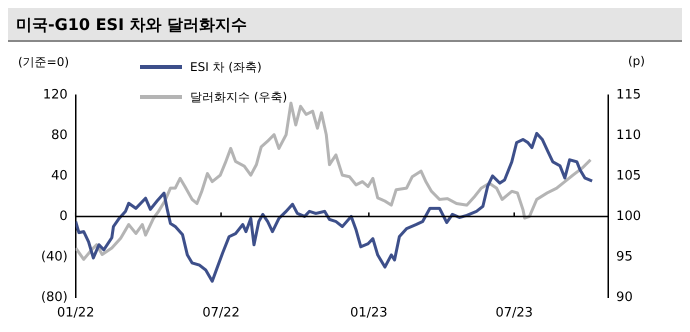 The width and height of the screenshot is (690, 332). I want to click on x-tick-label: 01/22, so click(75, 313).